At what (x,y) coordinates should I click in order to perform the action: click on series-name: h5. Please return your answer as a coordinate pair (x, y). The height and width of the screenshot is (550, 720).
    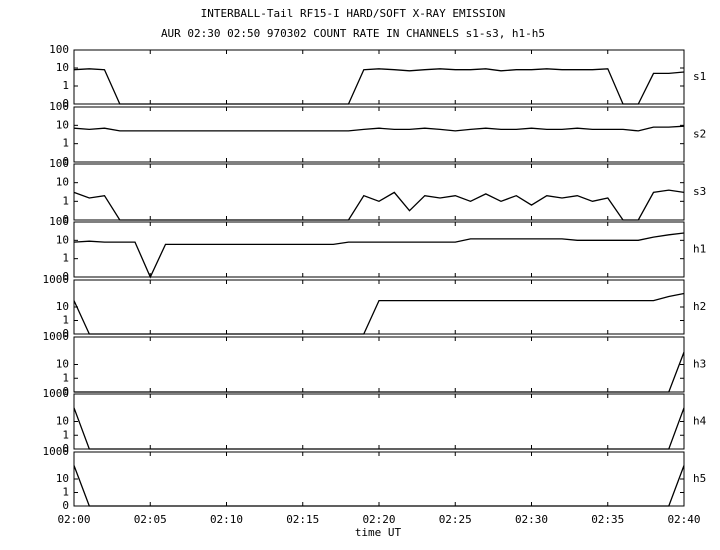
    Looking at the image, I should click on (699, 478).